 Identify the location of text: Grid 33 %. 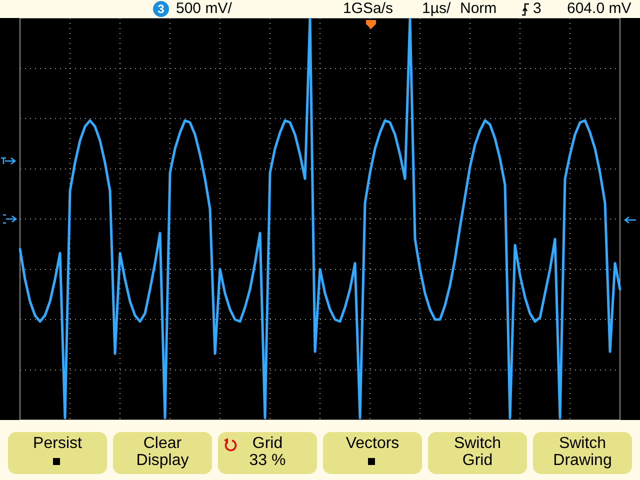
(267, 452).